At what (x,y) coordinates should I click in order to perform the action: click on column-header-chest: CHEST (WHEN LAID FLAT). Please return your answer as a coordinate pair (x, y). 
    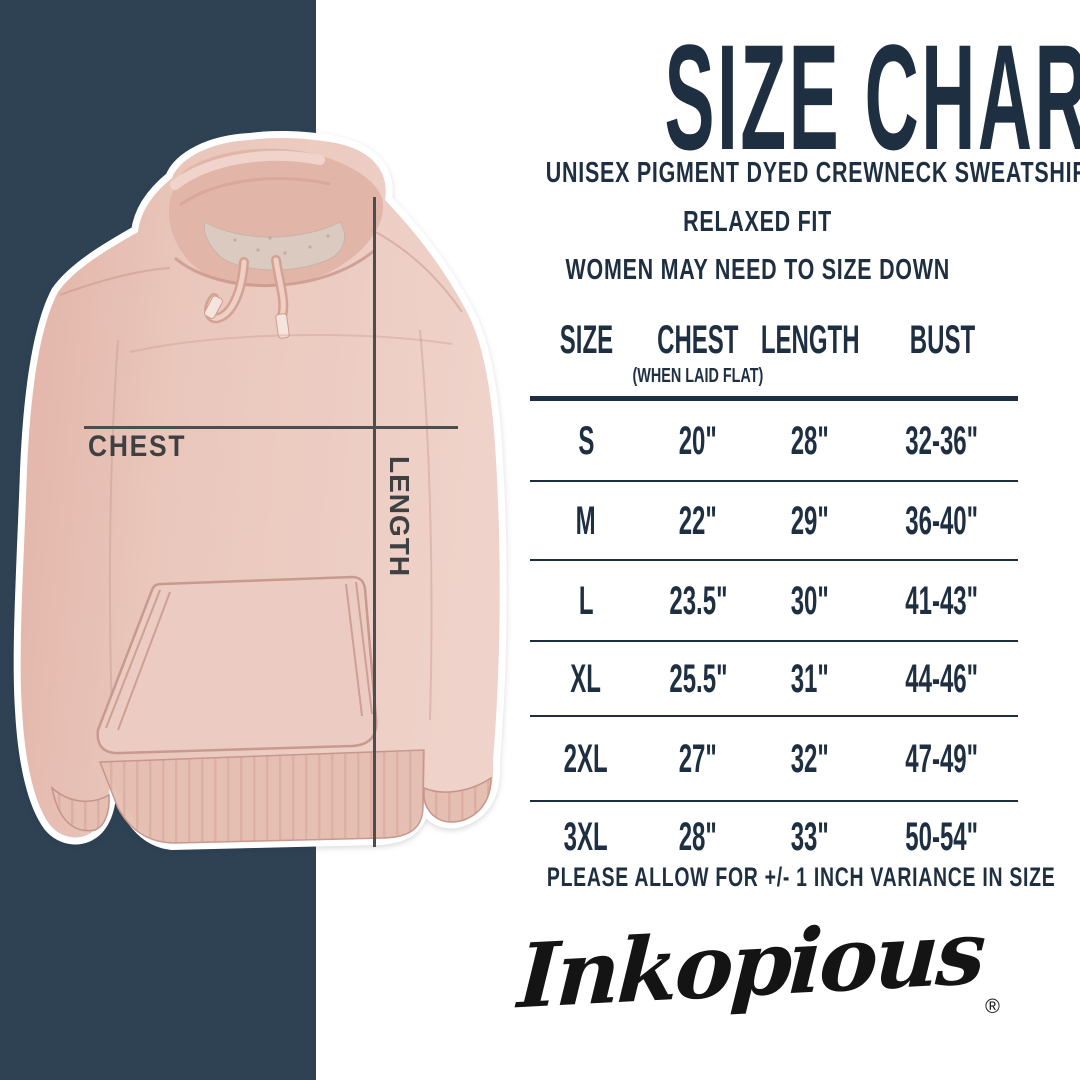
    Looking at the image, I should click on (698, 352).